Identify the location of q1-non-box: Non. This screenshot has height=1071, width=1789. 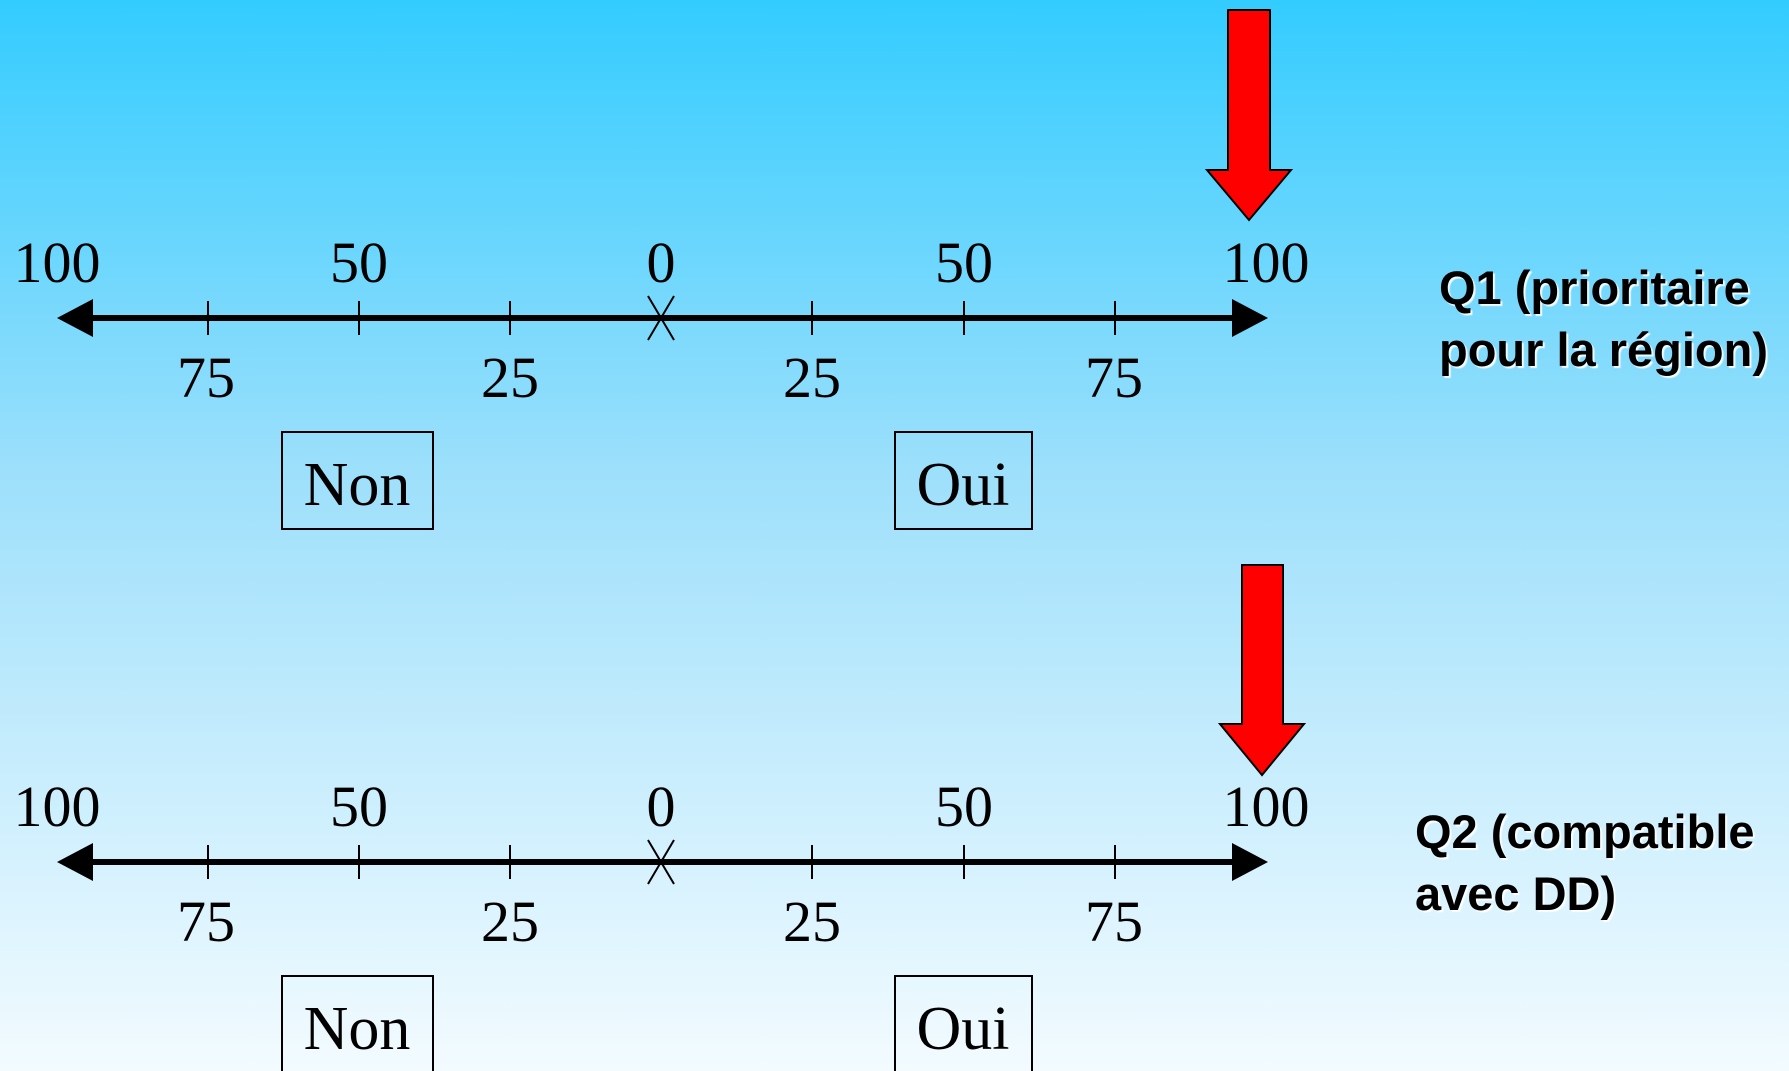
(357, 480).